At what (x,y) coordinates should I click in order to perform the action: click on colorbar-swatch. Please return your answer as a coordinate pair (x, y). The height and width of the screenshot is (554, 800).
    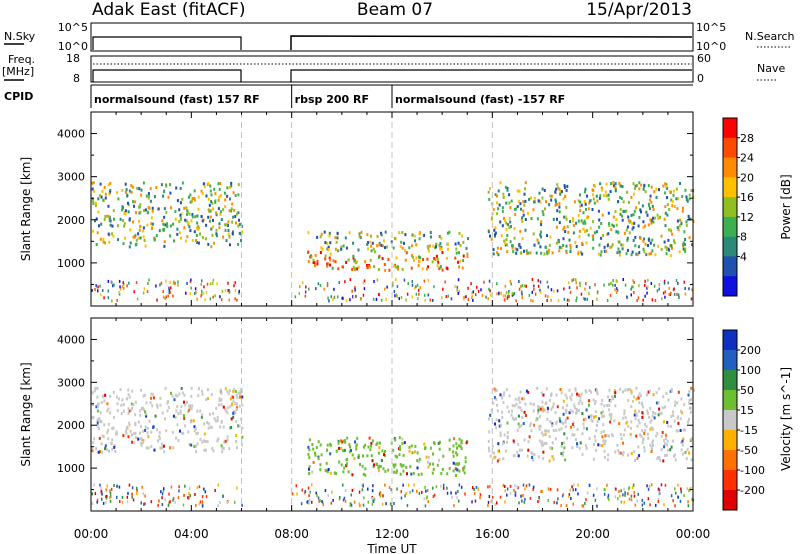
    Looking at the image, I should click on (730, 360).